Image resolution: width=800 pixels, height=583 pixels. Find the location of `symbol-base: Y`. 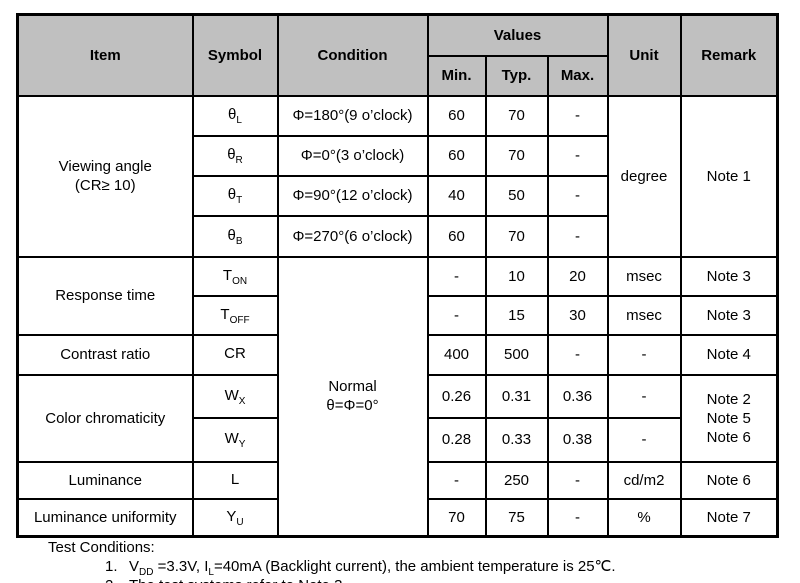

symbol-base: Y is located at coordinates (231, 516).